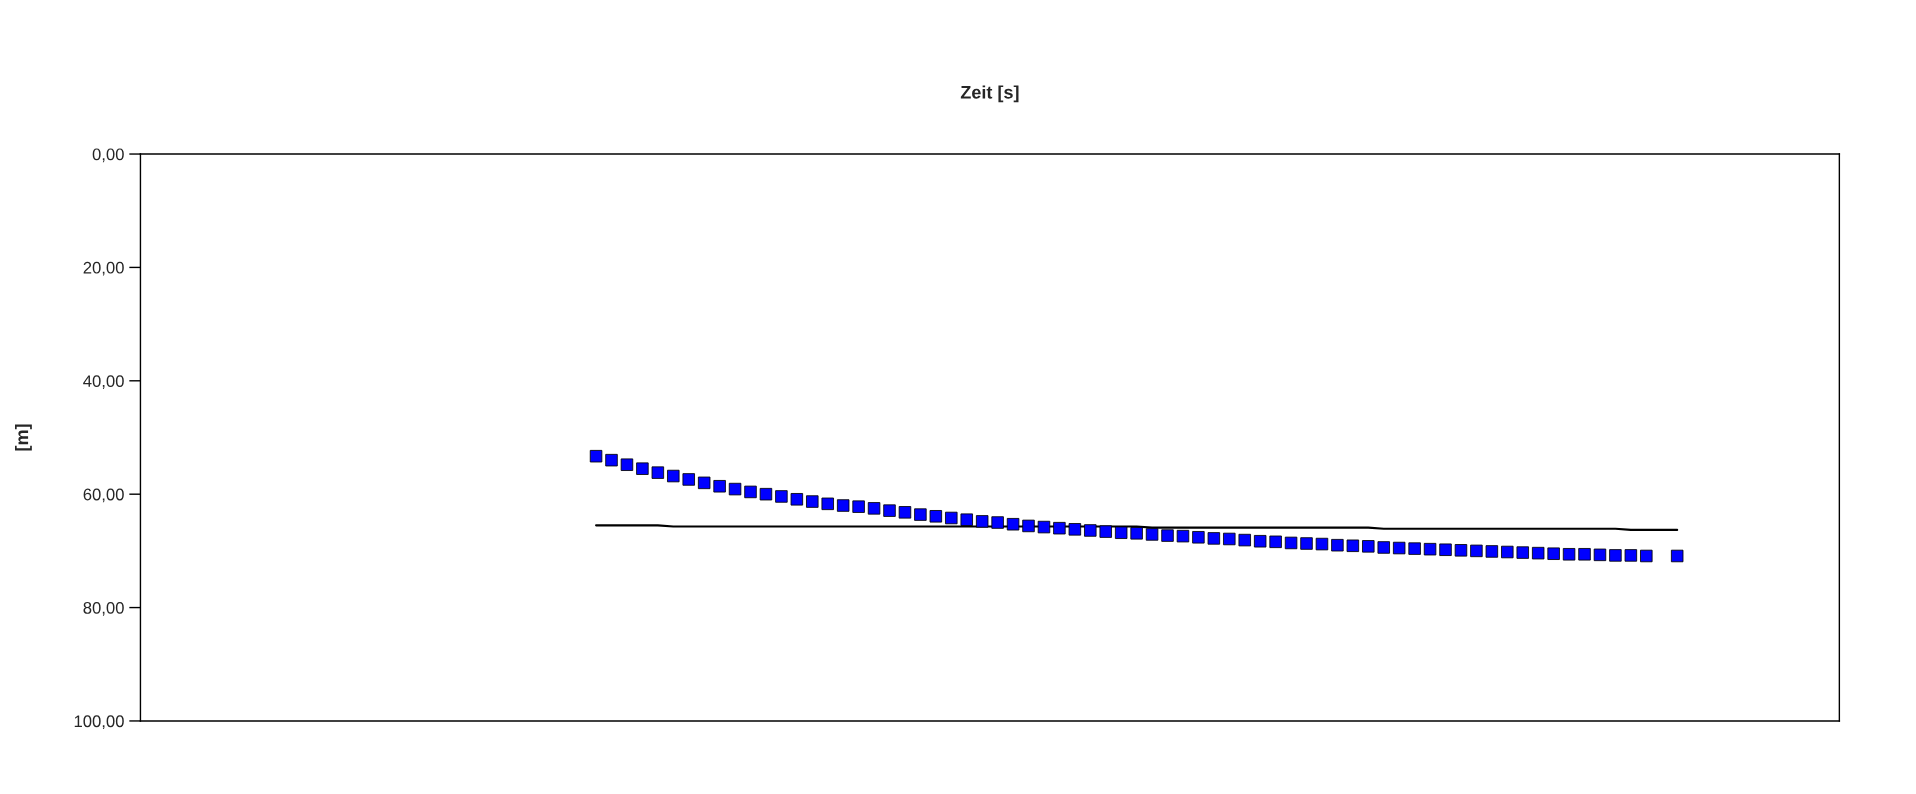  What do you see at coordinates (103, 495) in the screenshot?
I see `y-tick-label: 60,00` at bounding box center [103, 495].